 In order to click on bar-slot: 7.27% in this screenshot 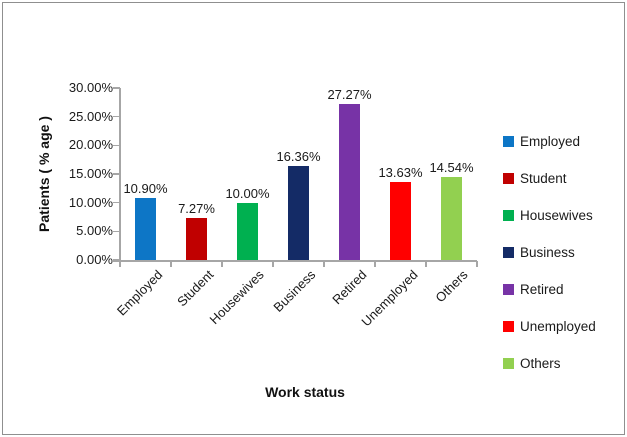, I will do `click(196, 174)`.